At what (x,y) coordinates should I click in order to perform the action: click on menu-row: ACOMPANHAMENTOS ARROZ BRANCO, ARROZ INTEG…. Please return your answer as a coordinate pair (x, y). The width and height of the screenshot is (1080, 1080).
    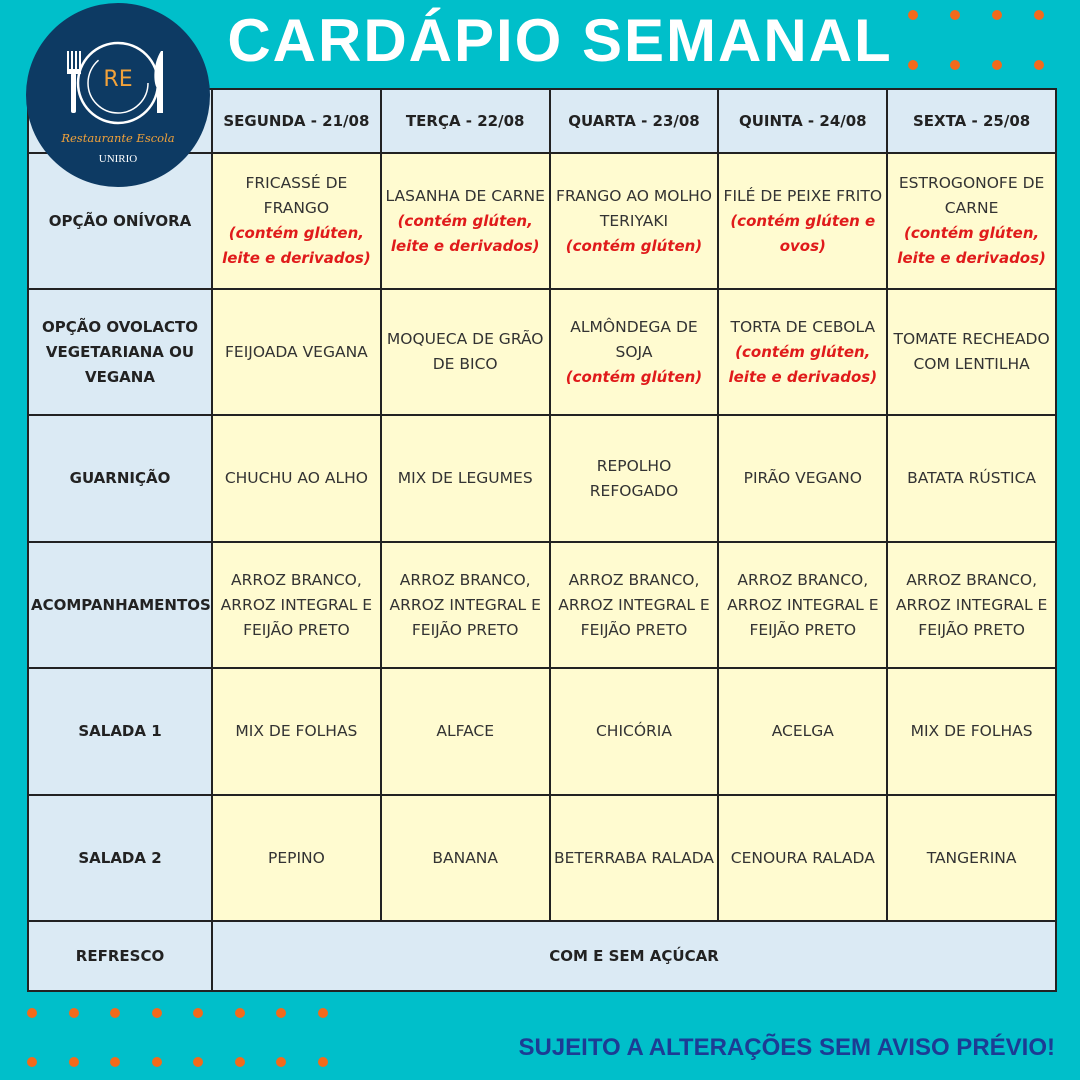
    Looking at the image, I should click on (542, 605).